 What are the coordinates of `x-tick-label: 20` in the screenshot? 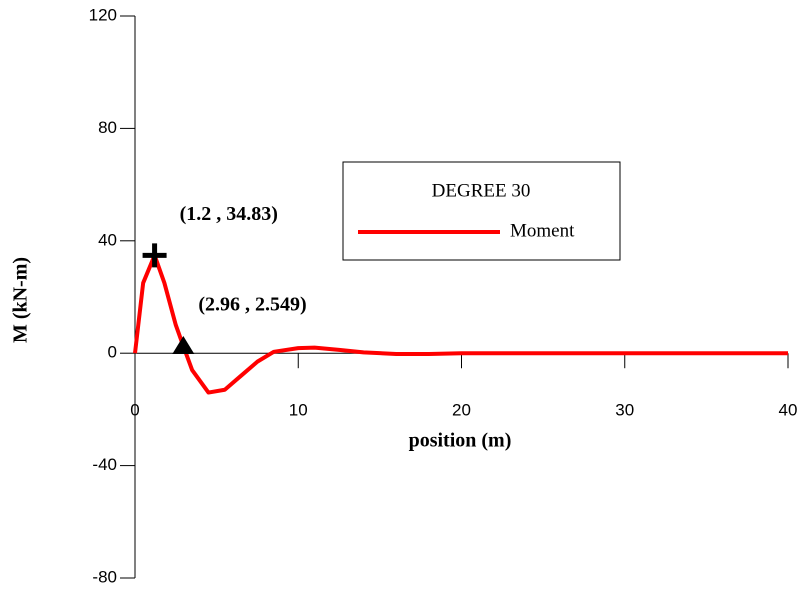 It's located at (461, 410).